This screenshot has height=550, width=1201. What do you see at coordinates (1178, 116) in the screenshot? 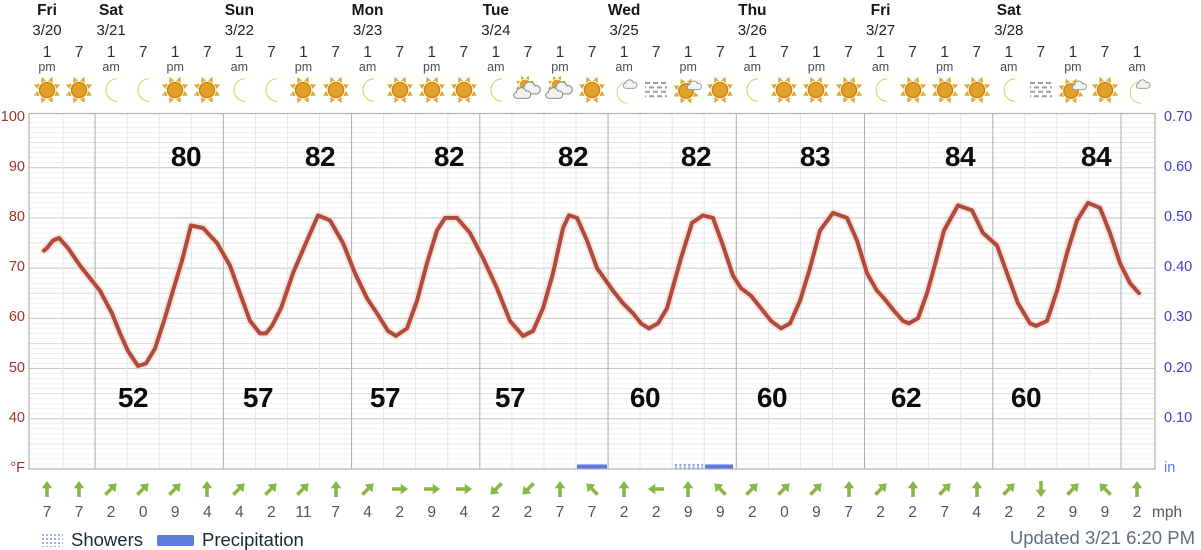
I see `y-axis-right-tick: 0.70` at bounding box center [1178, 116].